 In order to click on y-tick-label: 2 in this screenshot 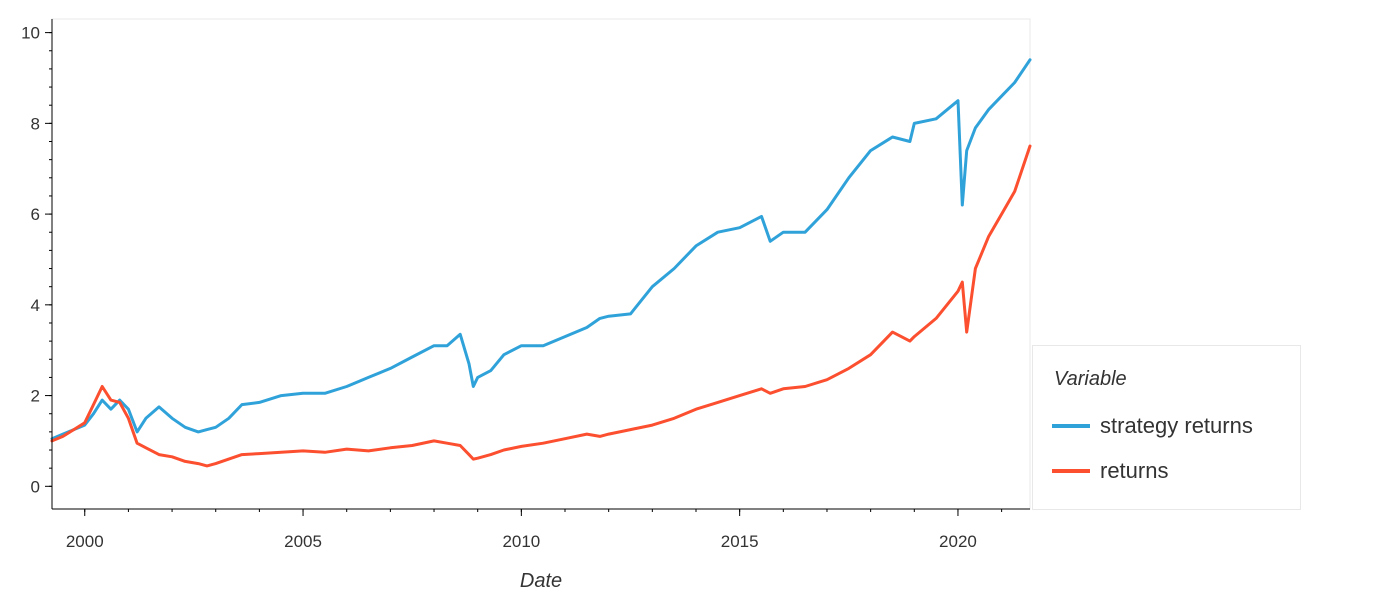, I will do `click(35, 396)`.